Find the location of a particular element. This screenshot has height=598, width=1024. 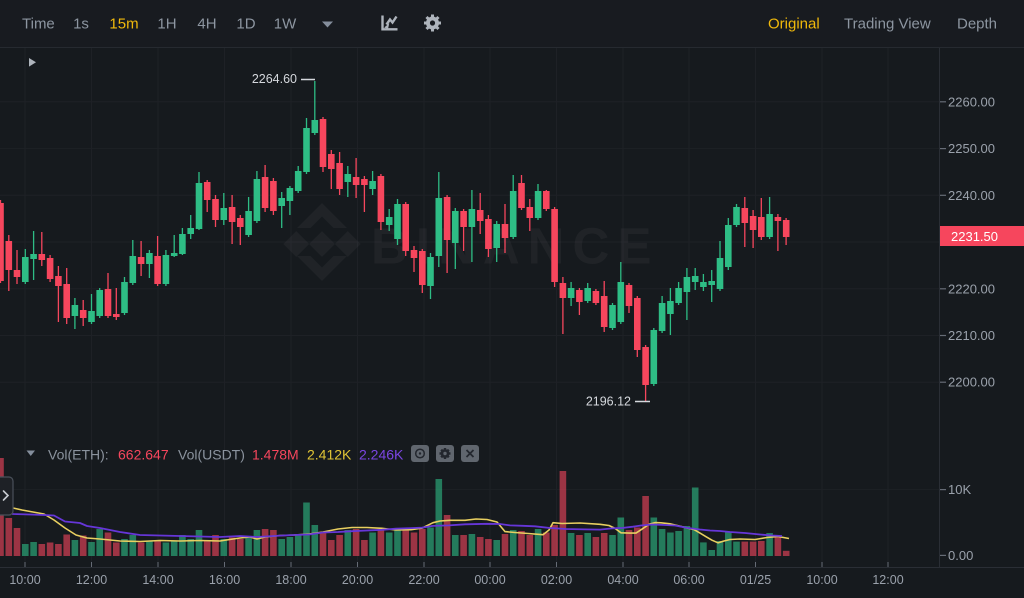

svg-text: 1W is located at coordinates (285, 24).